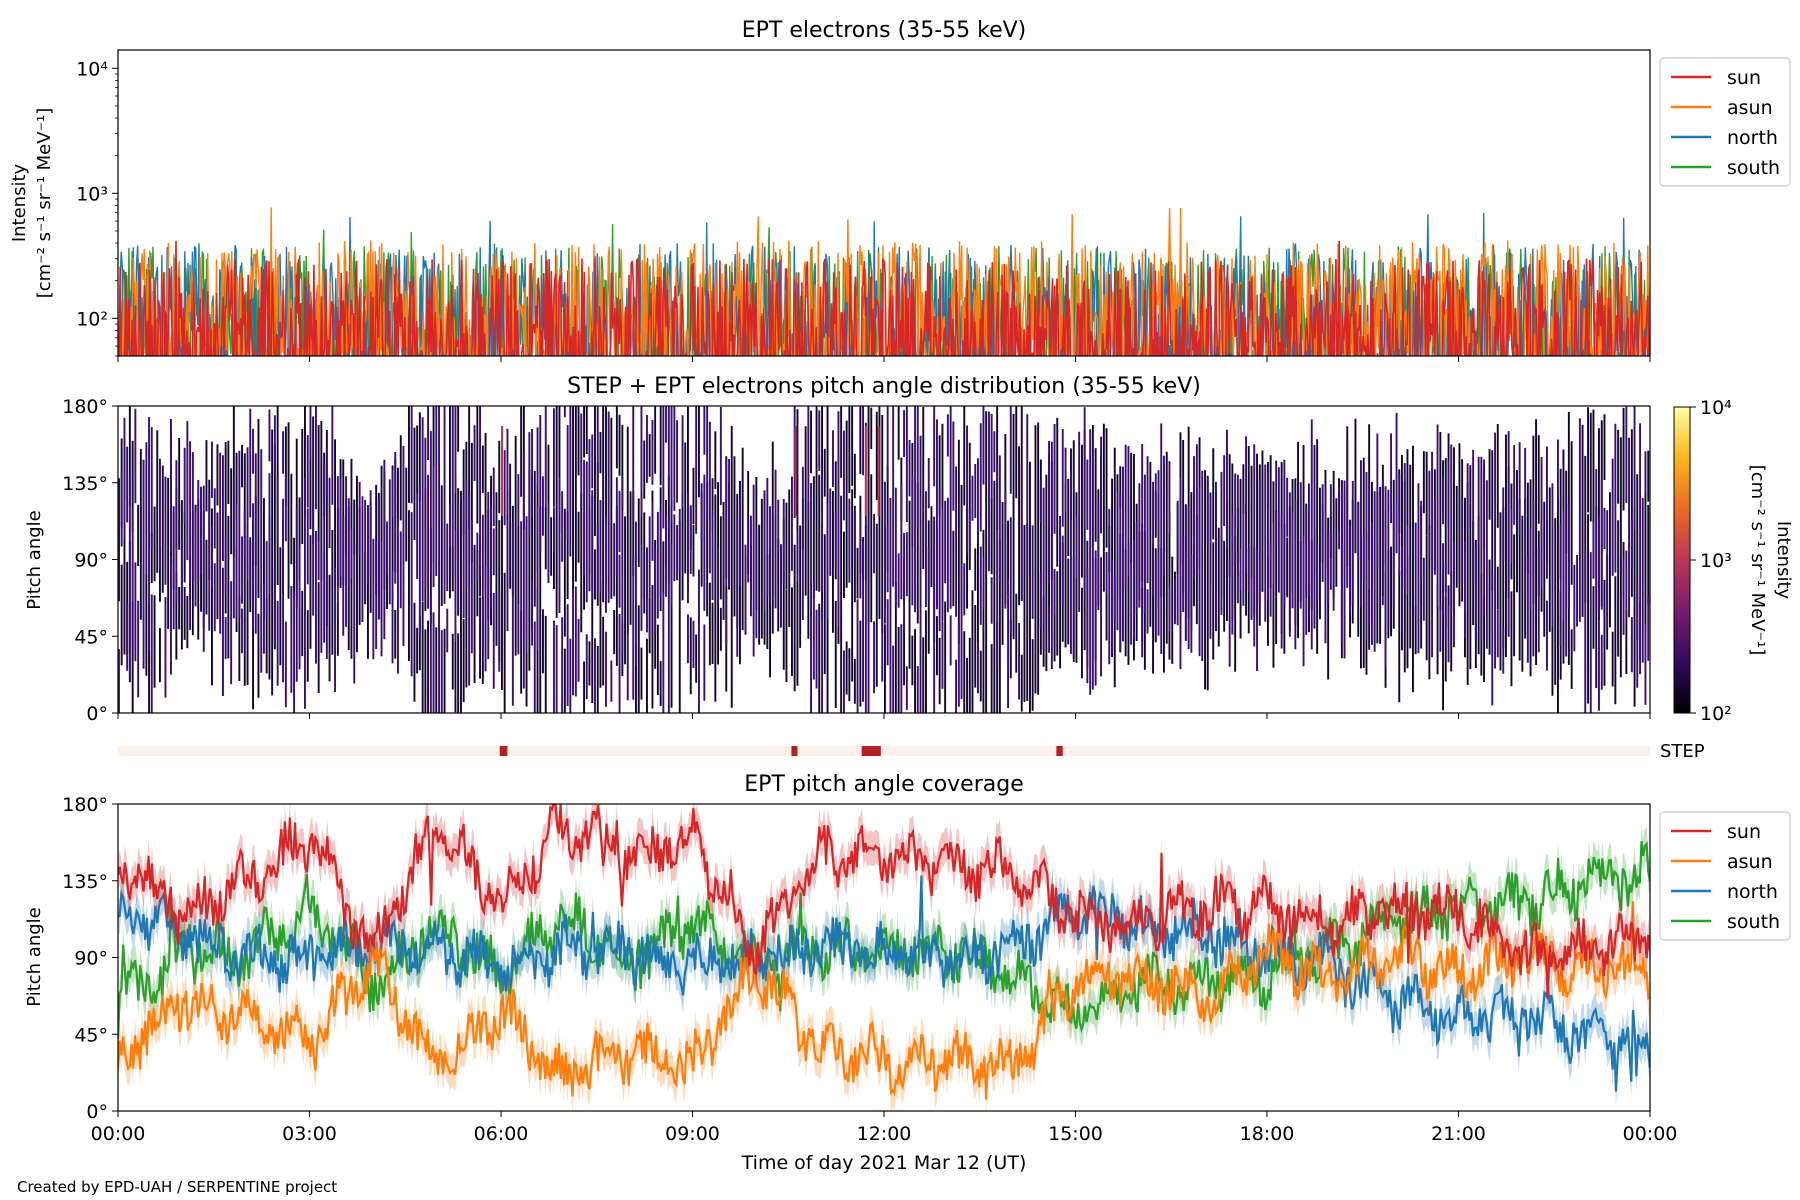 This screenshot has height=1200, width=1800. I want to click on pad-ytick-label: 45°, so click(91, 637).